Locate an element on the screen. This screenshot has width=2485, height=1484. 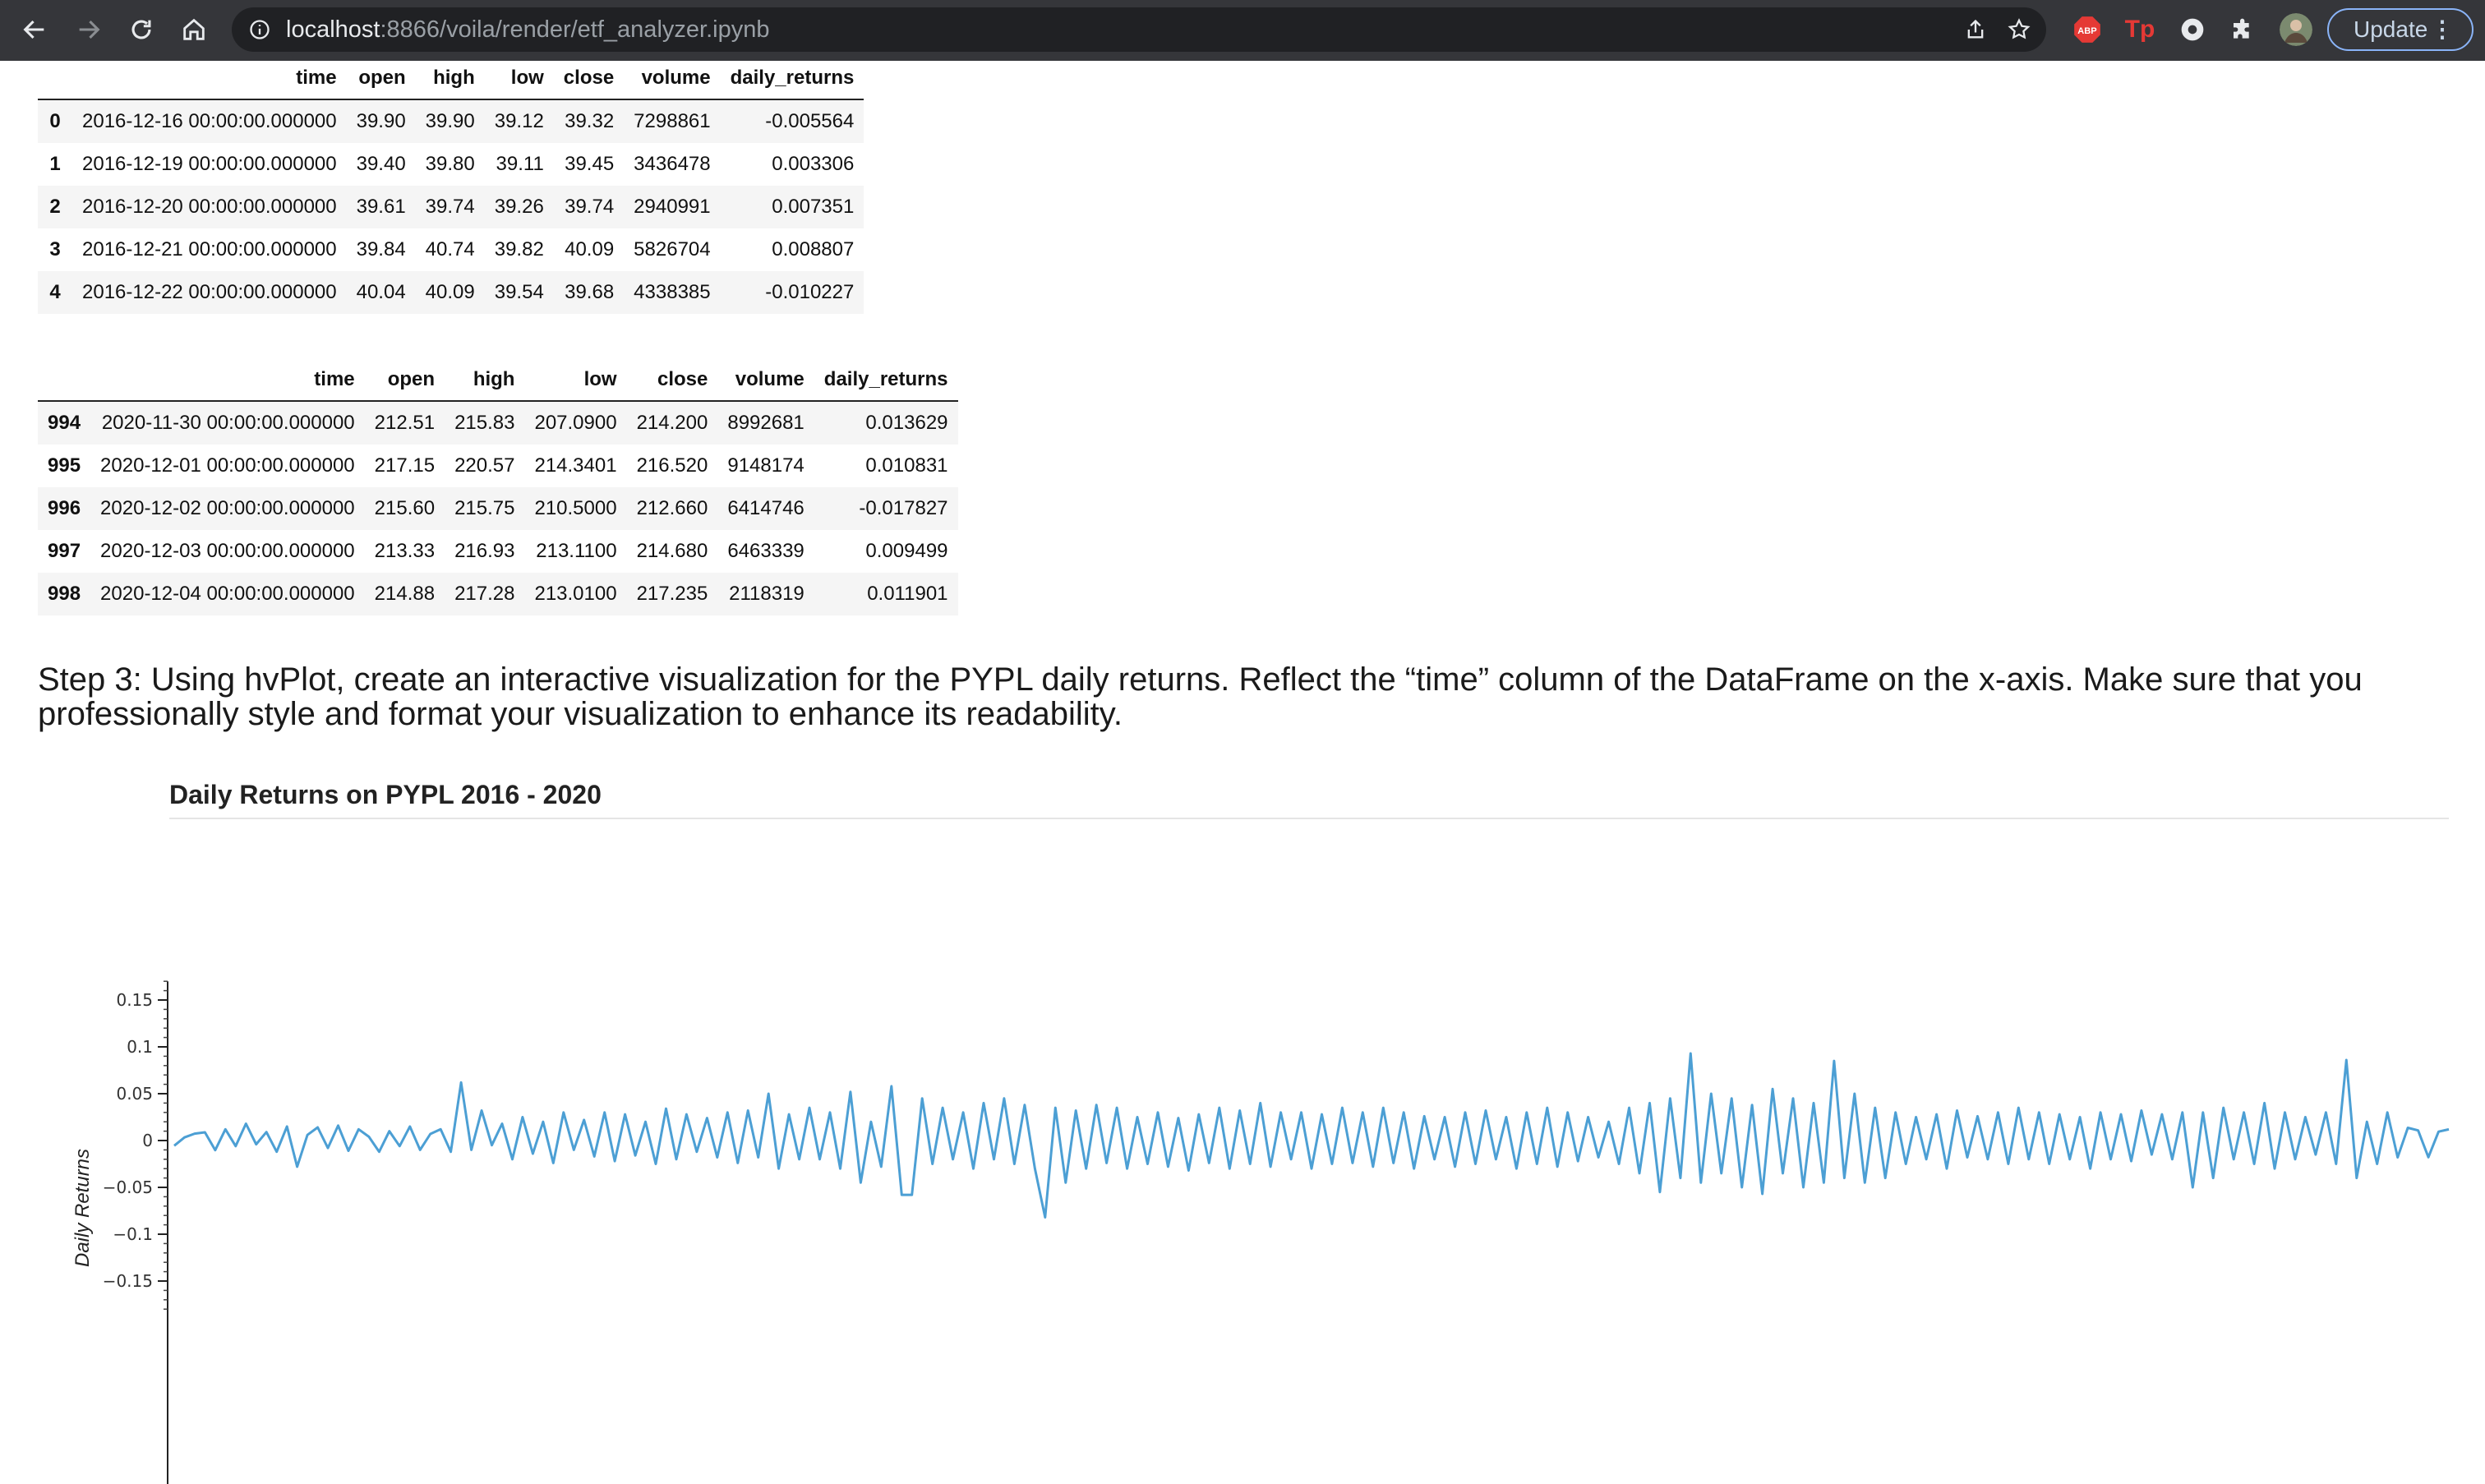
cell-time: 2016-12-21 00:00:00.000000 is located at coordinates (209, 249).